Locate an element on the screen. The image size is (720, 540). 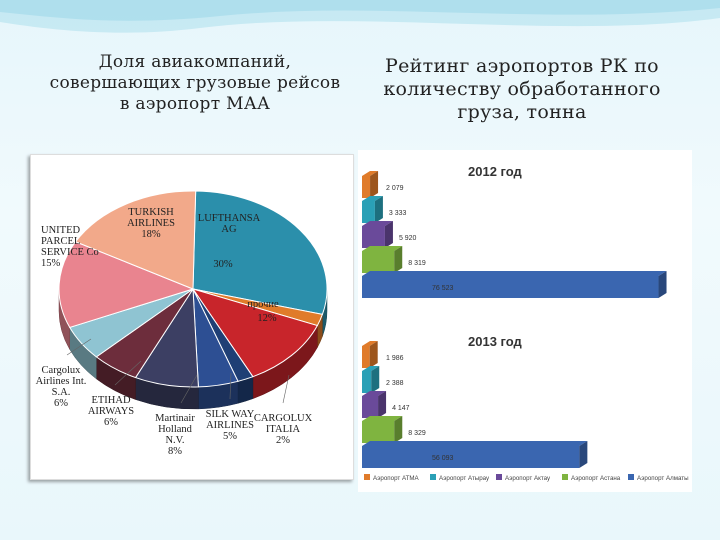
pie-label-line: 2% is located at coordinates (283, 440).